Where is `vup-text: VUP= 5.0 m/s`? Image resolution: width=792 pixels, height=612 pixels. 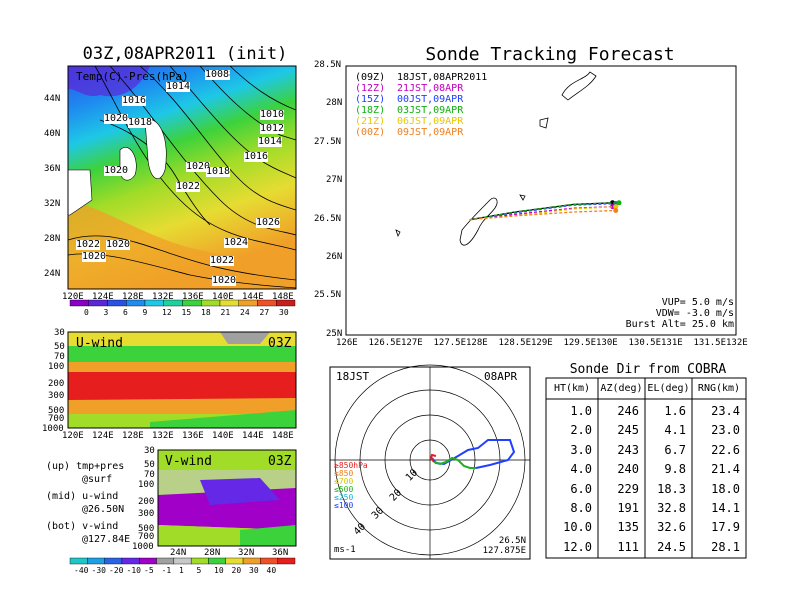 vup-text: VUP= 5.0 m/s is located at coordinates (697, 302).